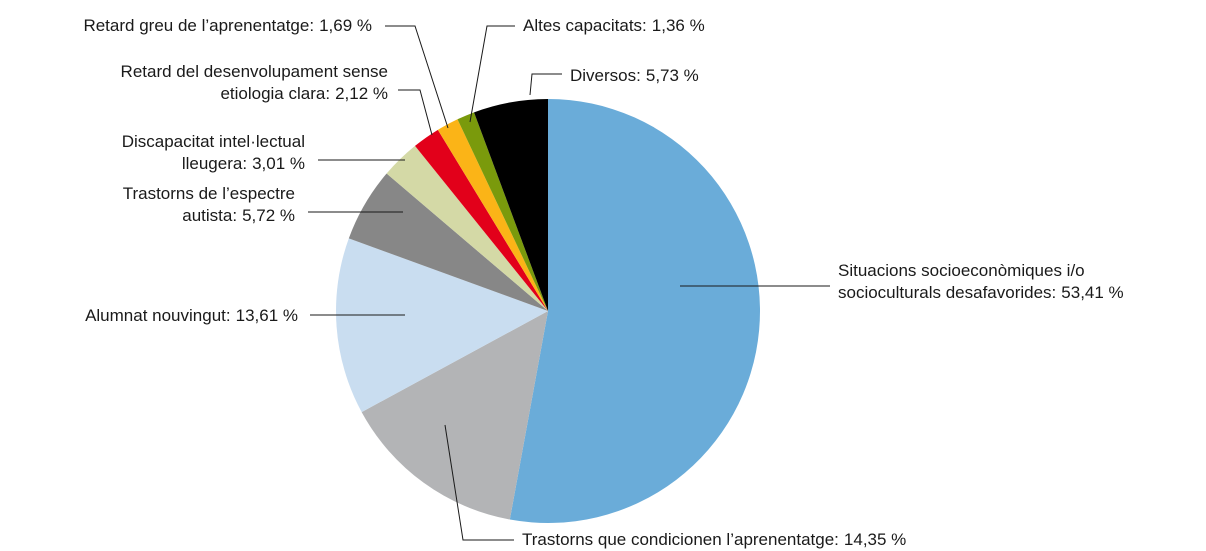  I want to click on slice-label: etiologia clara: 2,12 %, so click(304, 93).